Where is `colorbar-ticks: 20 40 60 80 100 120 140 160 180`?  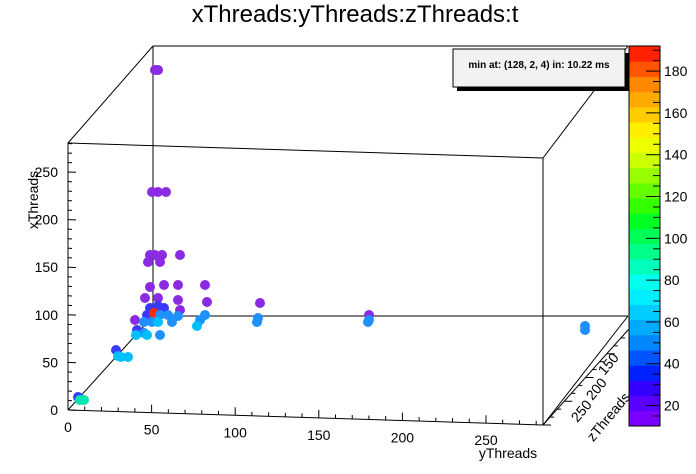 colorbar-ticks: 20 40 60 80 100 120 140 160 180 is located at coordinates (667, 233).